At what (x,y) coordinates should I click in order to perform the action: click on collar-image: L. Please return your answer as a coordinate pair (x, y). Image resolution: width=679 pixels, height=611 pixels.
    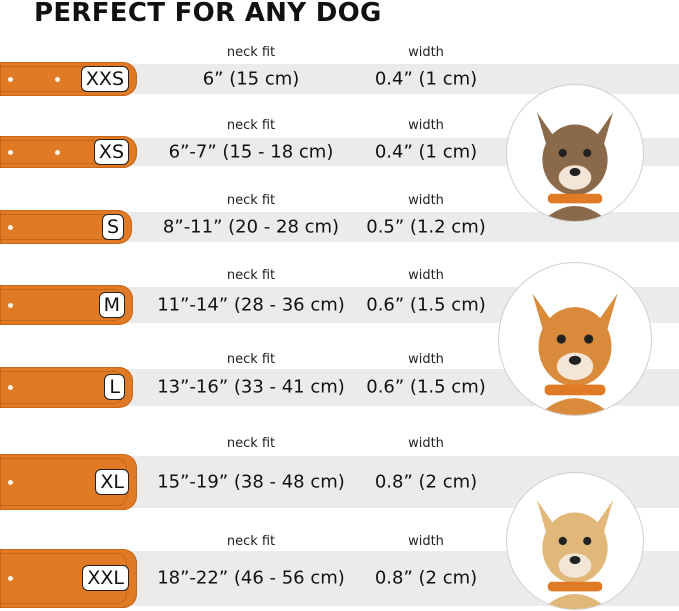
    Looking at the image, I should click on (66, 387).